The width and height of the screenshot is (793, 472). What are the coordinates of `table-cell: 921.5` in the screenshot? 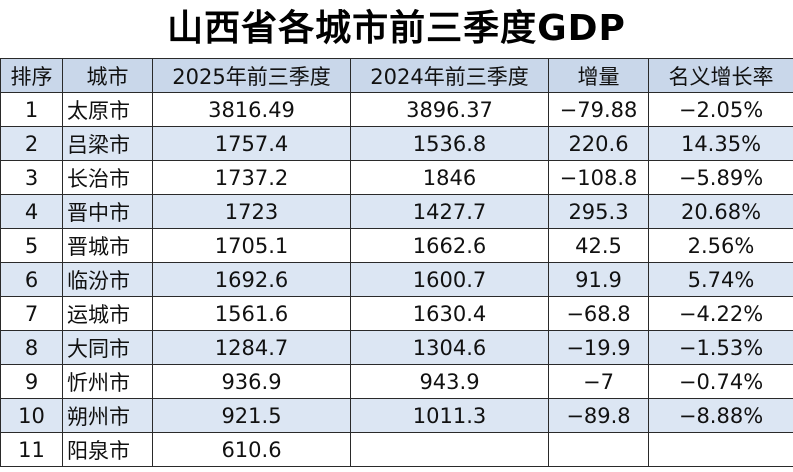 It's located at (251, 415).